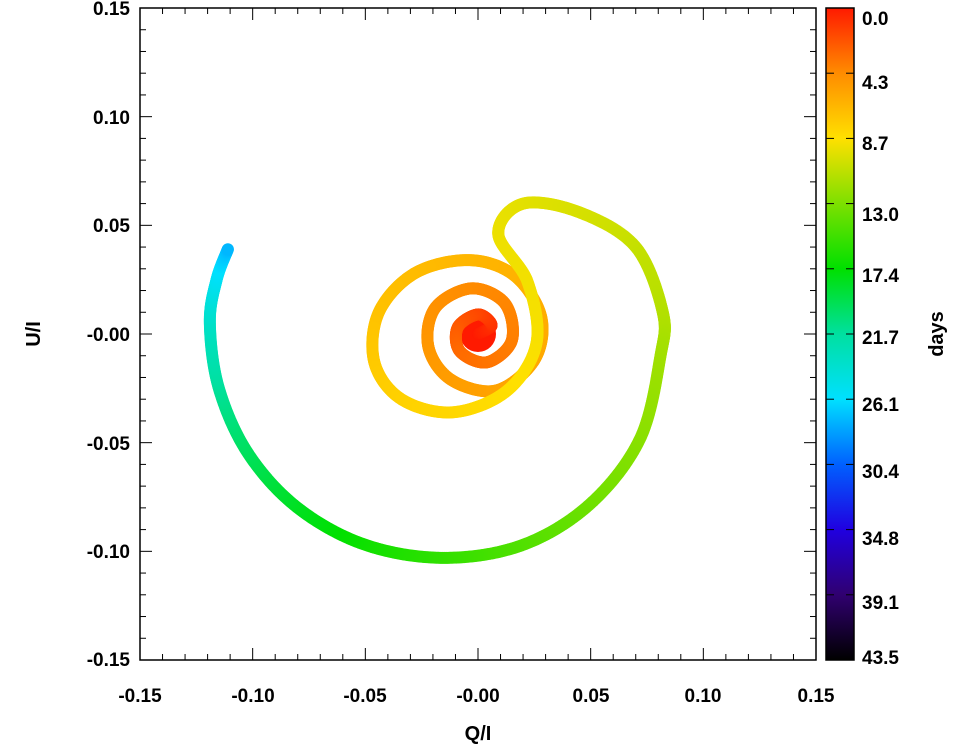 This screenshot has height=747, width=953. What do you see at coordinates (880, 658) in the screenshot?
I see `colorbar-tick-label: 43.5` at bounding box center [880, 658].